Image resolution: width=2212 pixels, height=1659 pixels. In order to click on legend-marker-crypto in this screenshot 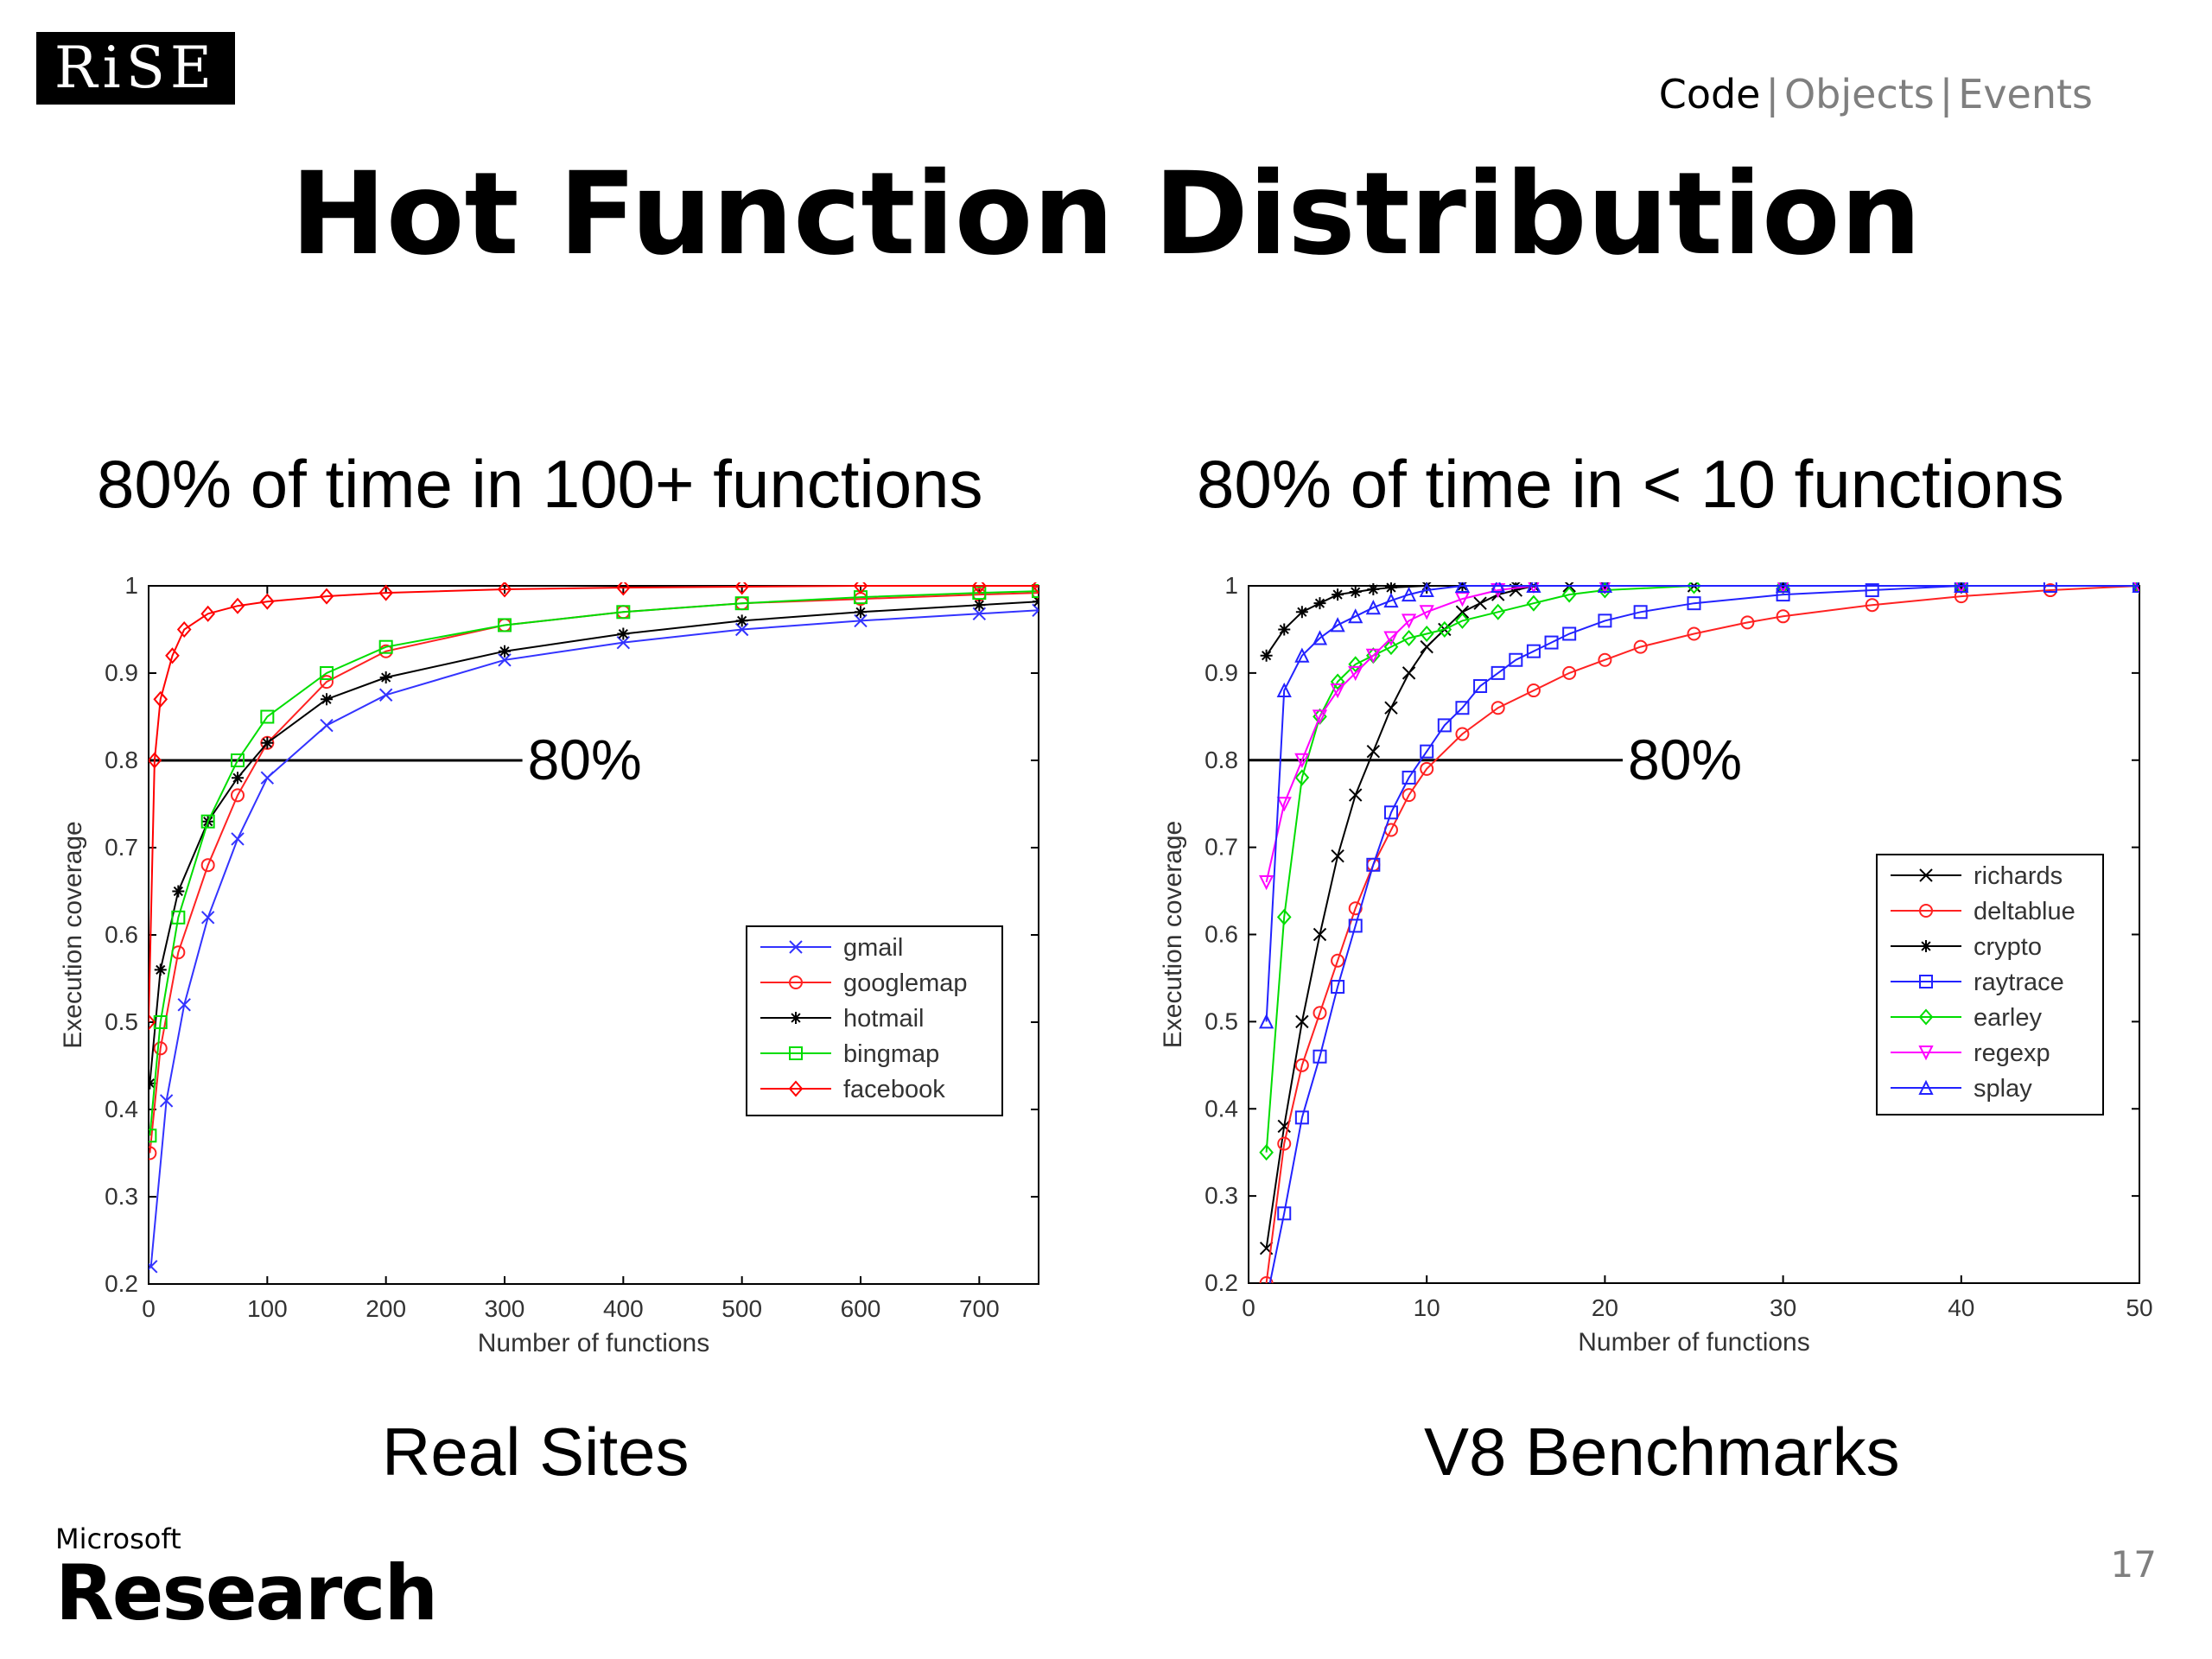, I will do `click(1926, 946)`.